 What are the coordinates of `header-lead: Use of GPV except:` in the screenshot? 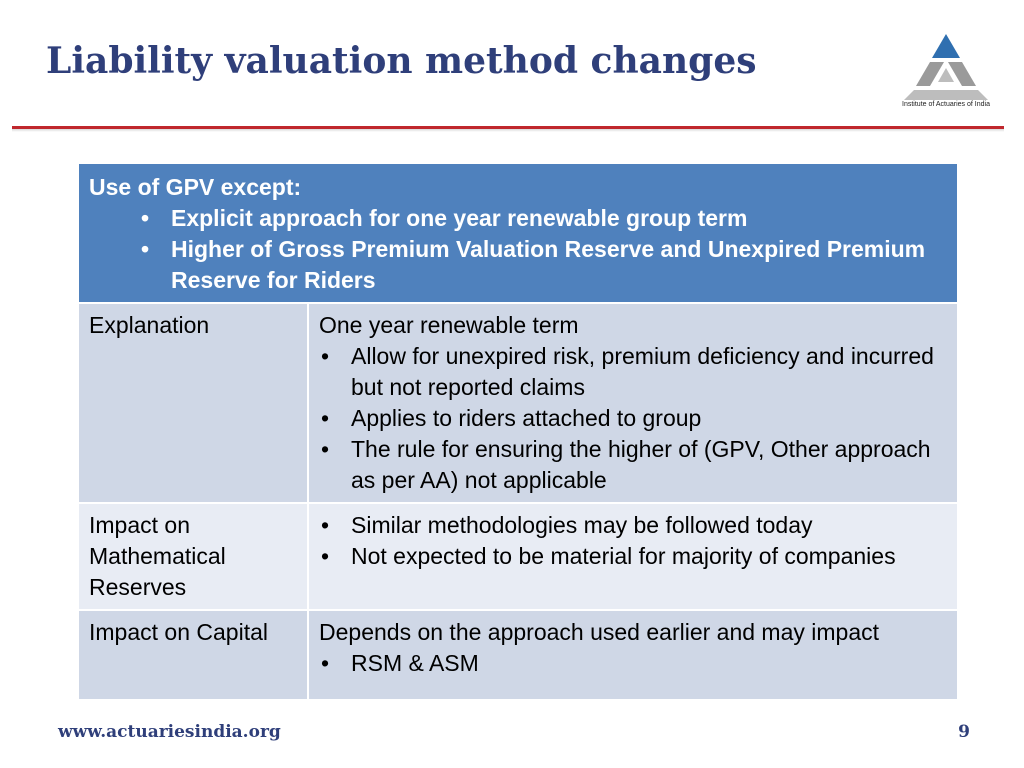 It's located at (195, 187).